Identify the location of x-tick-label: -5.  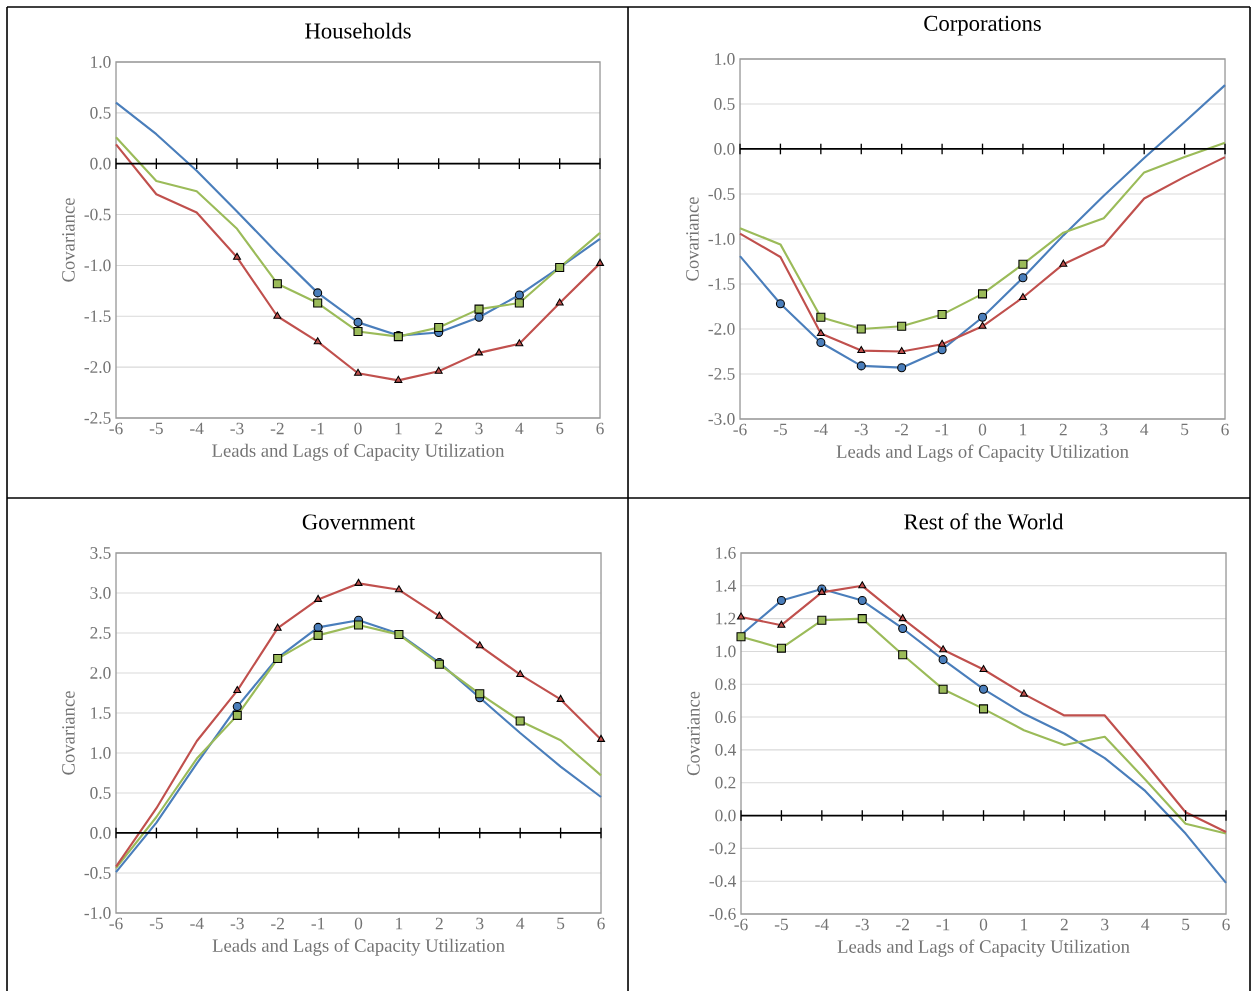
(781, 924).